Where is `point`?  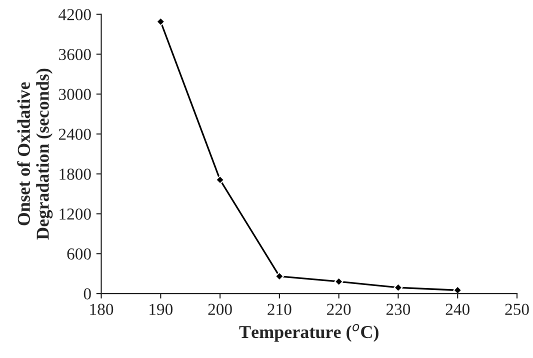
point is located at coordinates (220, 179).